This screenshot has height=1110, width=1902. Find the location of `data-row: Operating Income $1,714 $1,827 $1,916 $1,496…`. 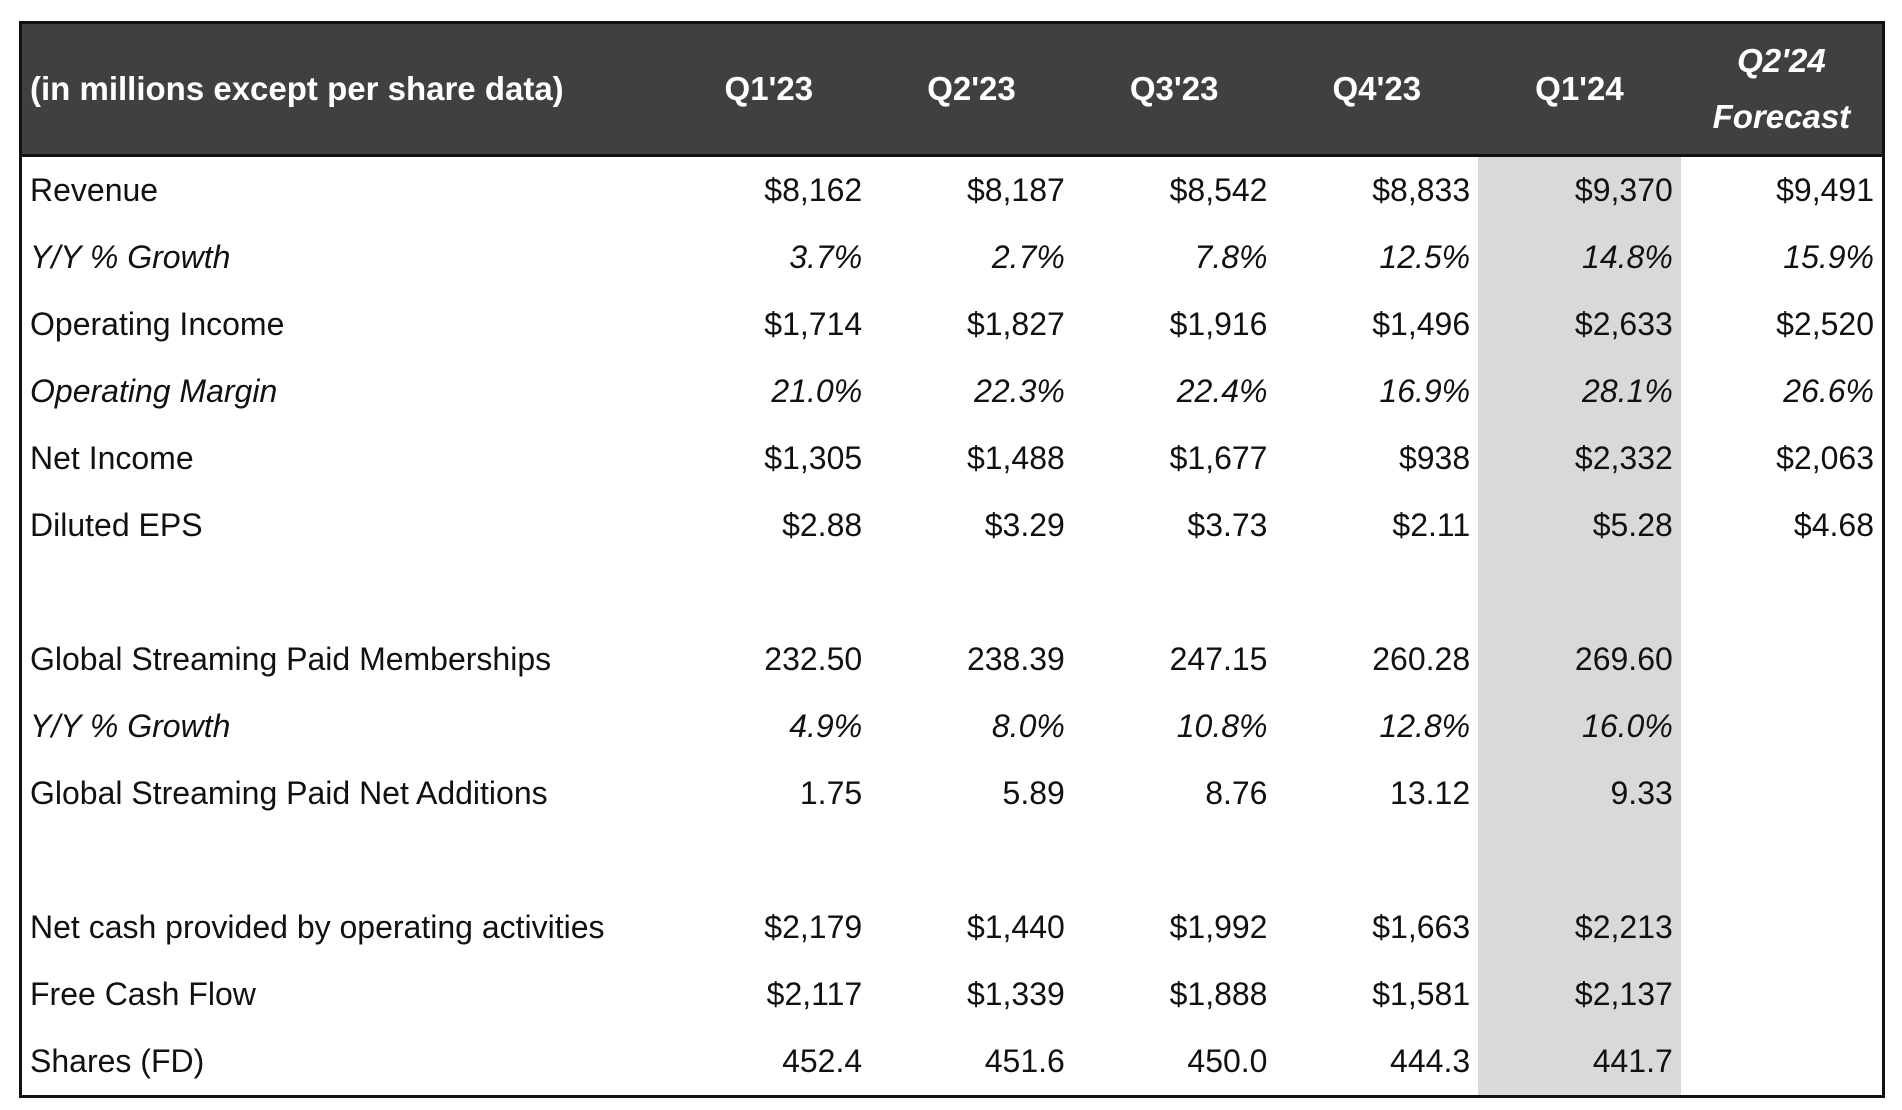

data-row: Operating Income $1,714 $1,827 $1,916 $1,496… is located at coordinates (952, 324).